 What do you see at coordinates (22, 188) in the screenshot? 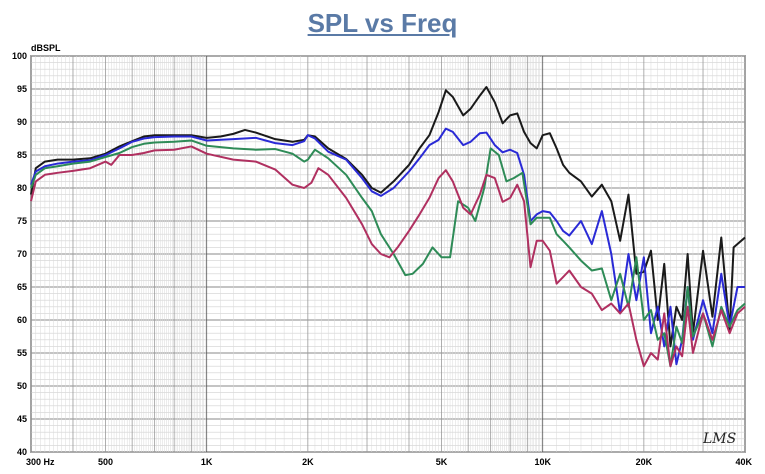
I see `y-tick-label: 80` at bounding box center [22, 188].